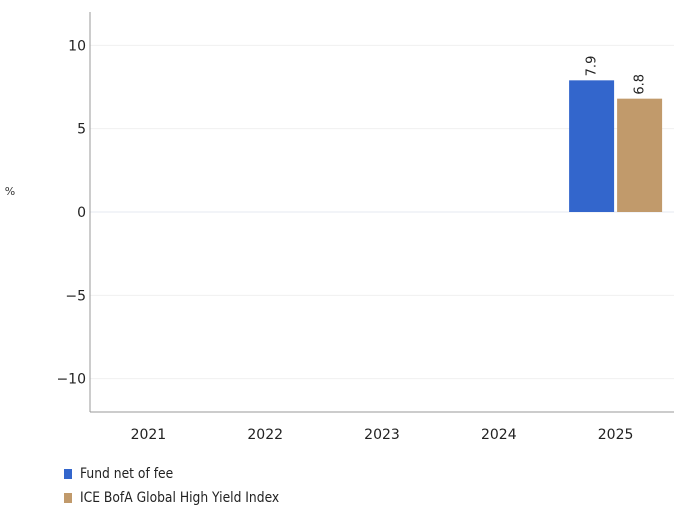  I want to click on y-unit-label: %, so click(10, 191).